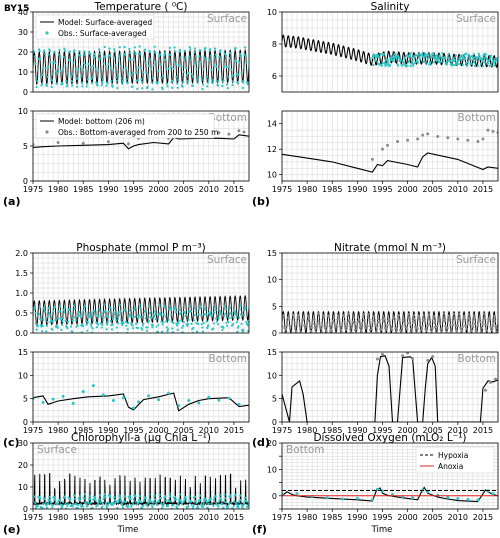  I want to click on panel-title: Salinity, so click(390, 7).